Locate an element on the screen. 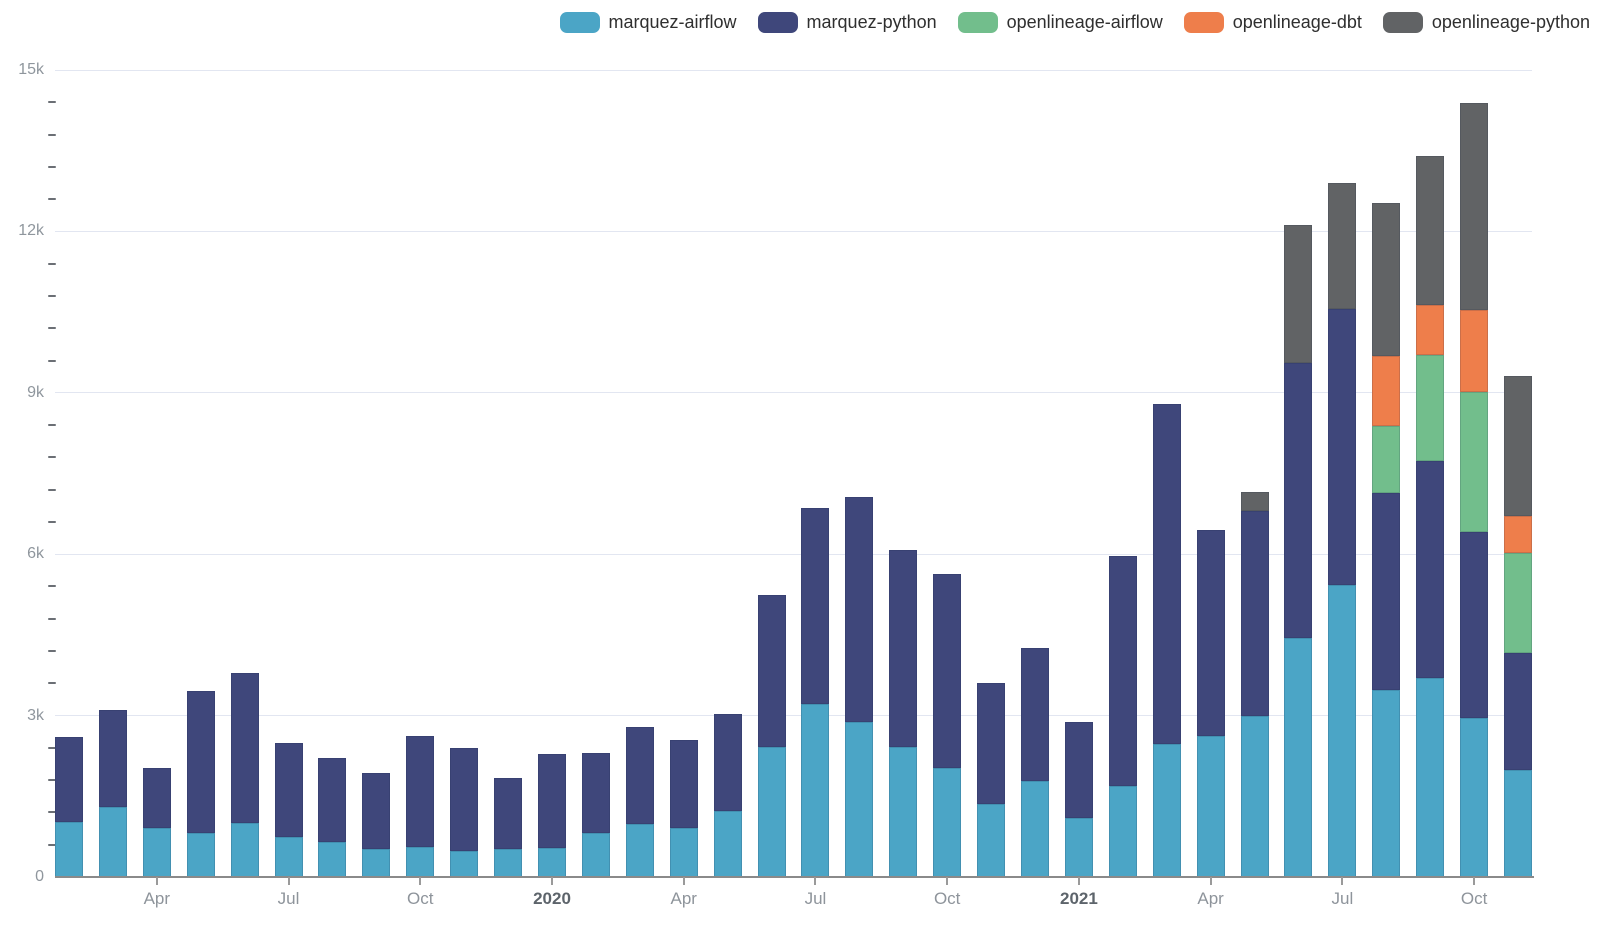 The height and width of the screenshot is (933, 1600). x-axis-label: Oct is located at coordinates (420, 898).